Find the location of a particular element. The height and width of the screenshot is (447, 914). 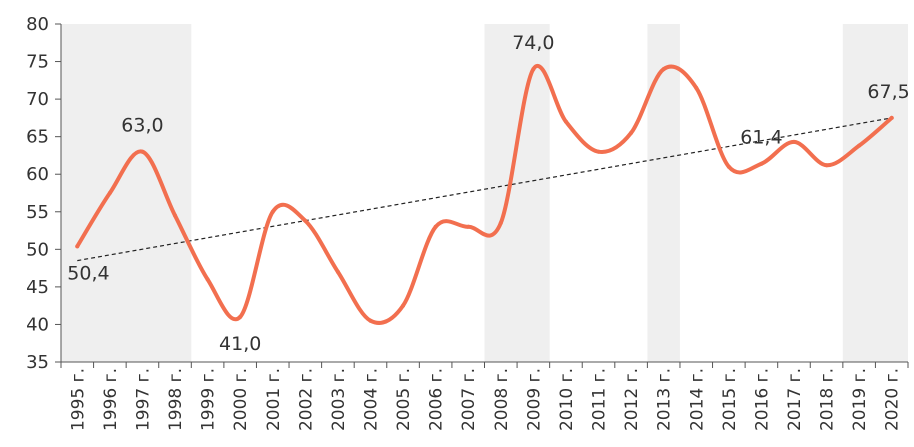

x-tick-label: 1999 г. is located at coordinates (209, 399).